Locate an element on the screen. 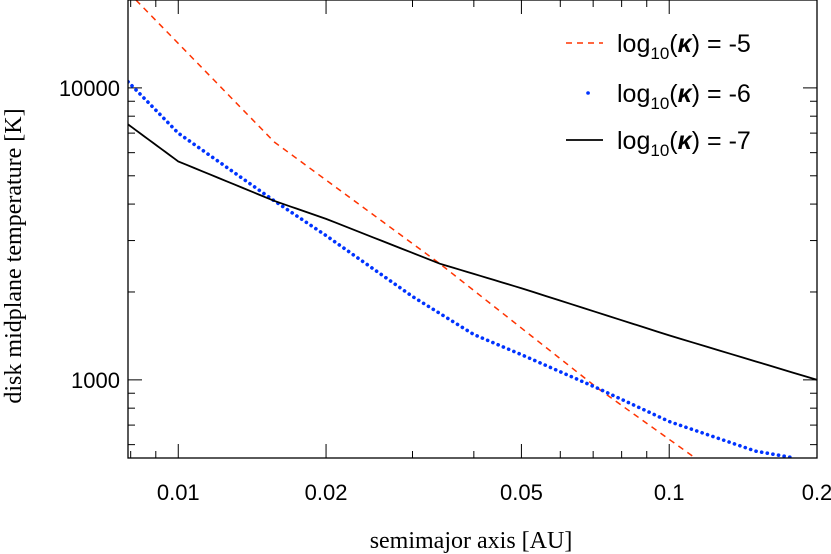 This screenshot has width=831, height=554. legend-label-1: log10(κ) = -5 is located at coordinates (684, 46).